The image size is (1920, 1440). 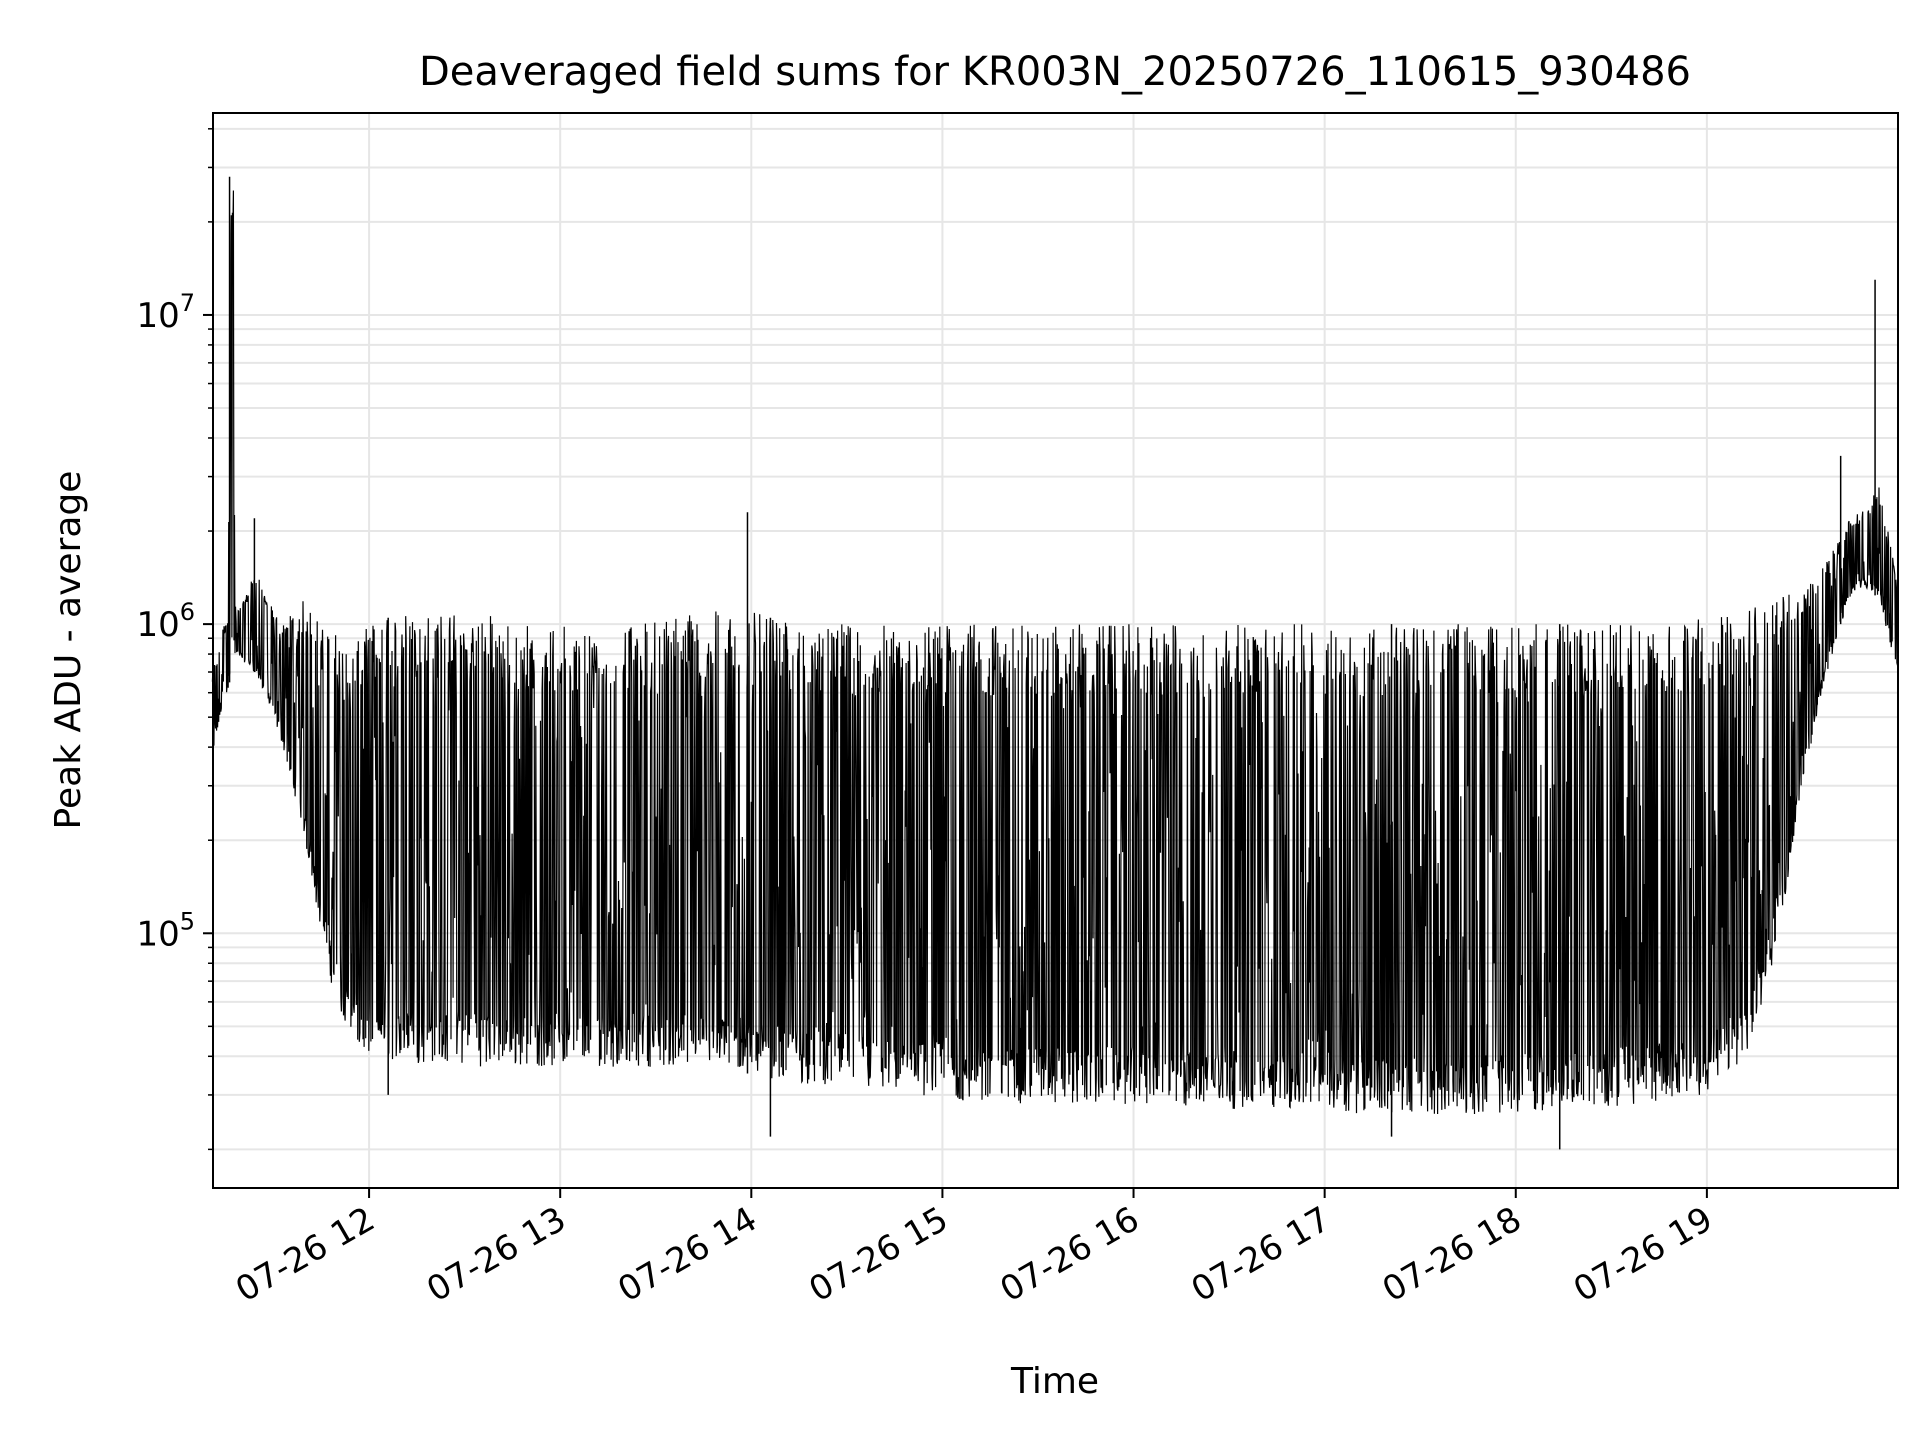 What do you see at coordinates (1054, 1381) in the screenshot?
I see `x-axis-label: Time` at bounding box center [1054, 1381].